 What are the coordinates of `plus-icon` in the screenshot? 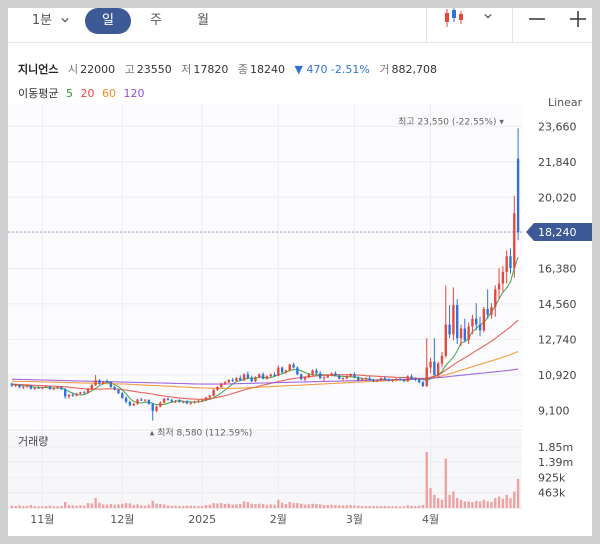 It's located at (578, 19).